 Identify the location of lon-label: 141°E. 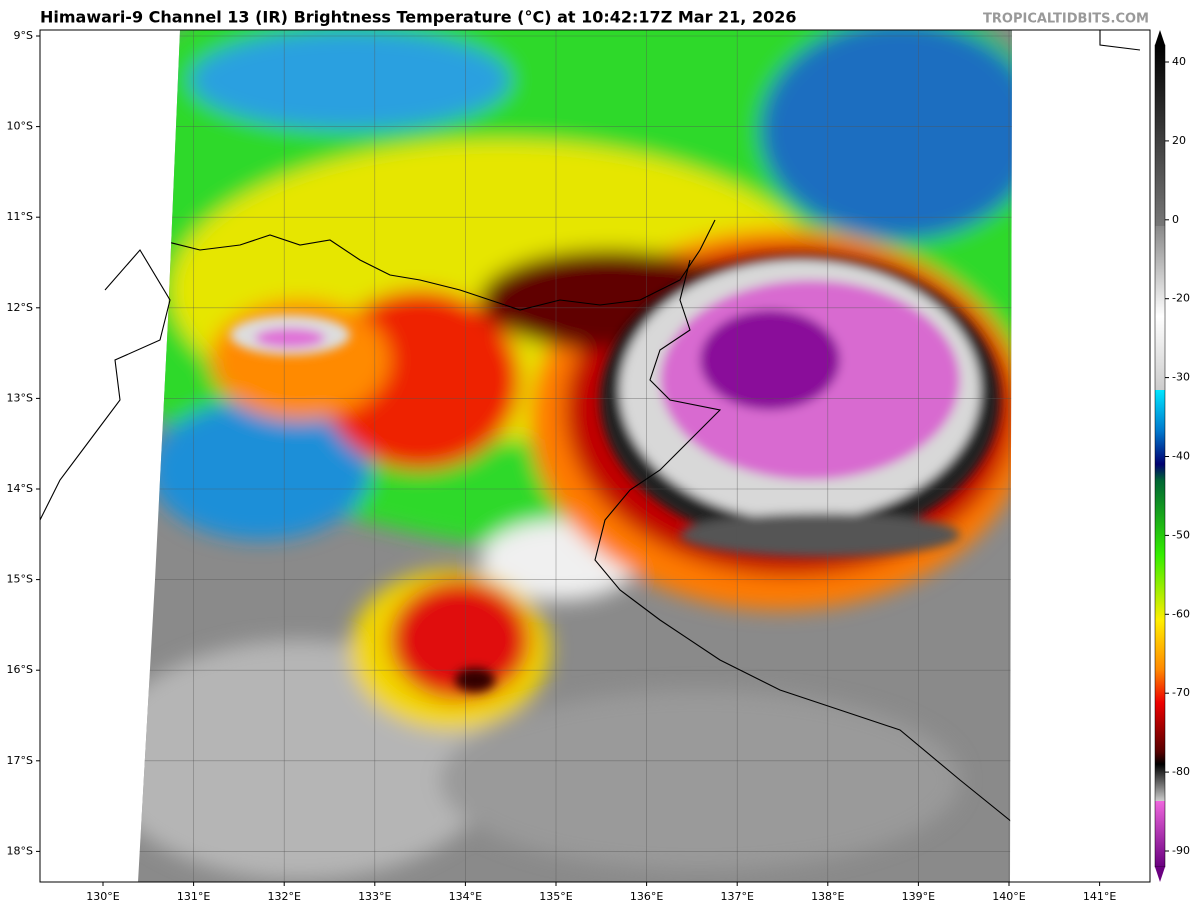
(1099, 896).